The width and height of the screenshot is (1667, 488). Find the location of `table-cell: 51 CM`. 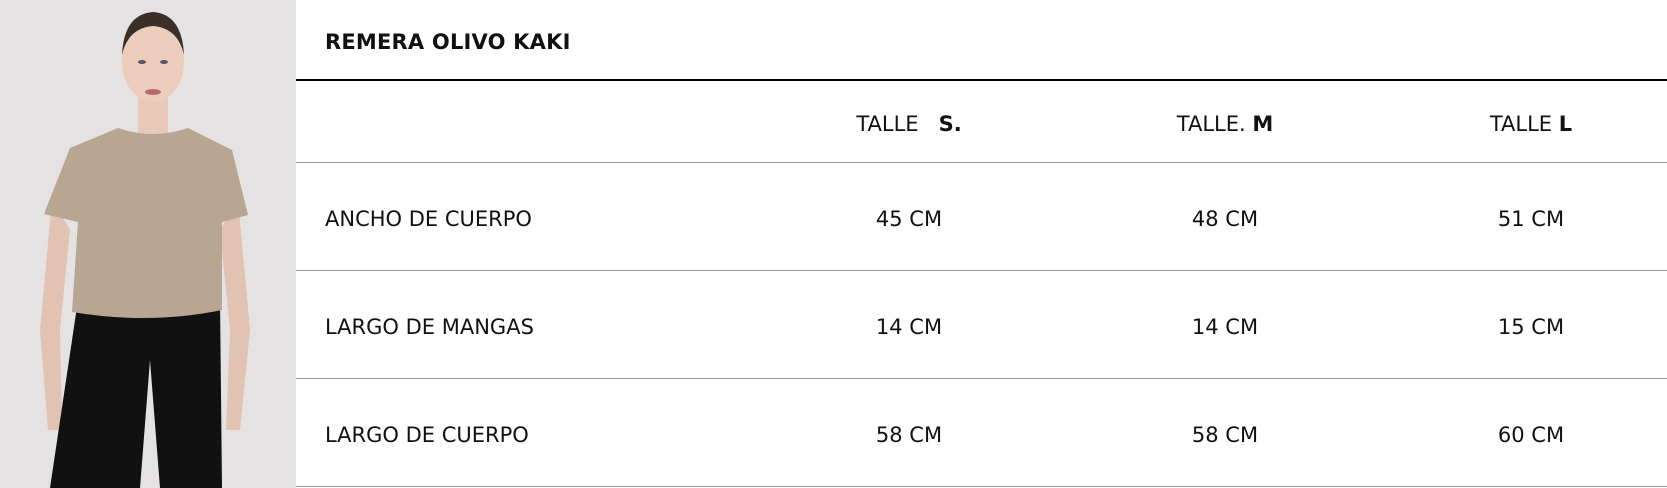

table-cell: 51 CM is located at coordinates (1531, 219).